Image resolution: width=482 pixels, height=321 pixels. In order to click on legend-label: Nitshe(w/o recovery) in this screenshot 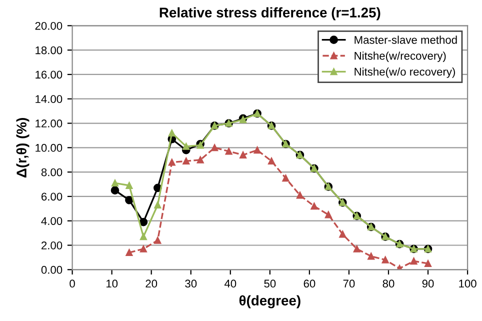, I will do `click(404, 73)`.